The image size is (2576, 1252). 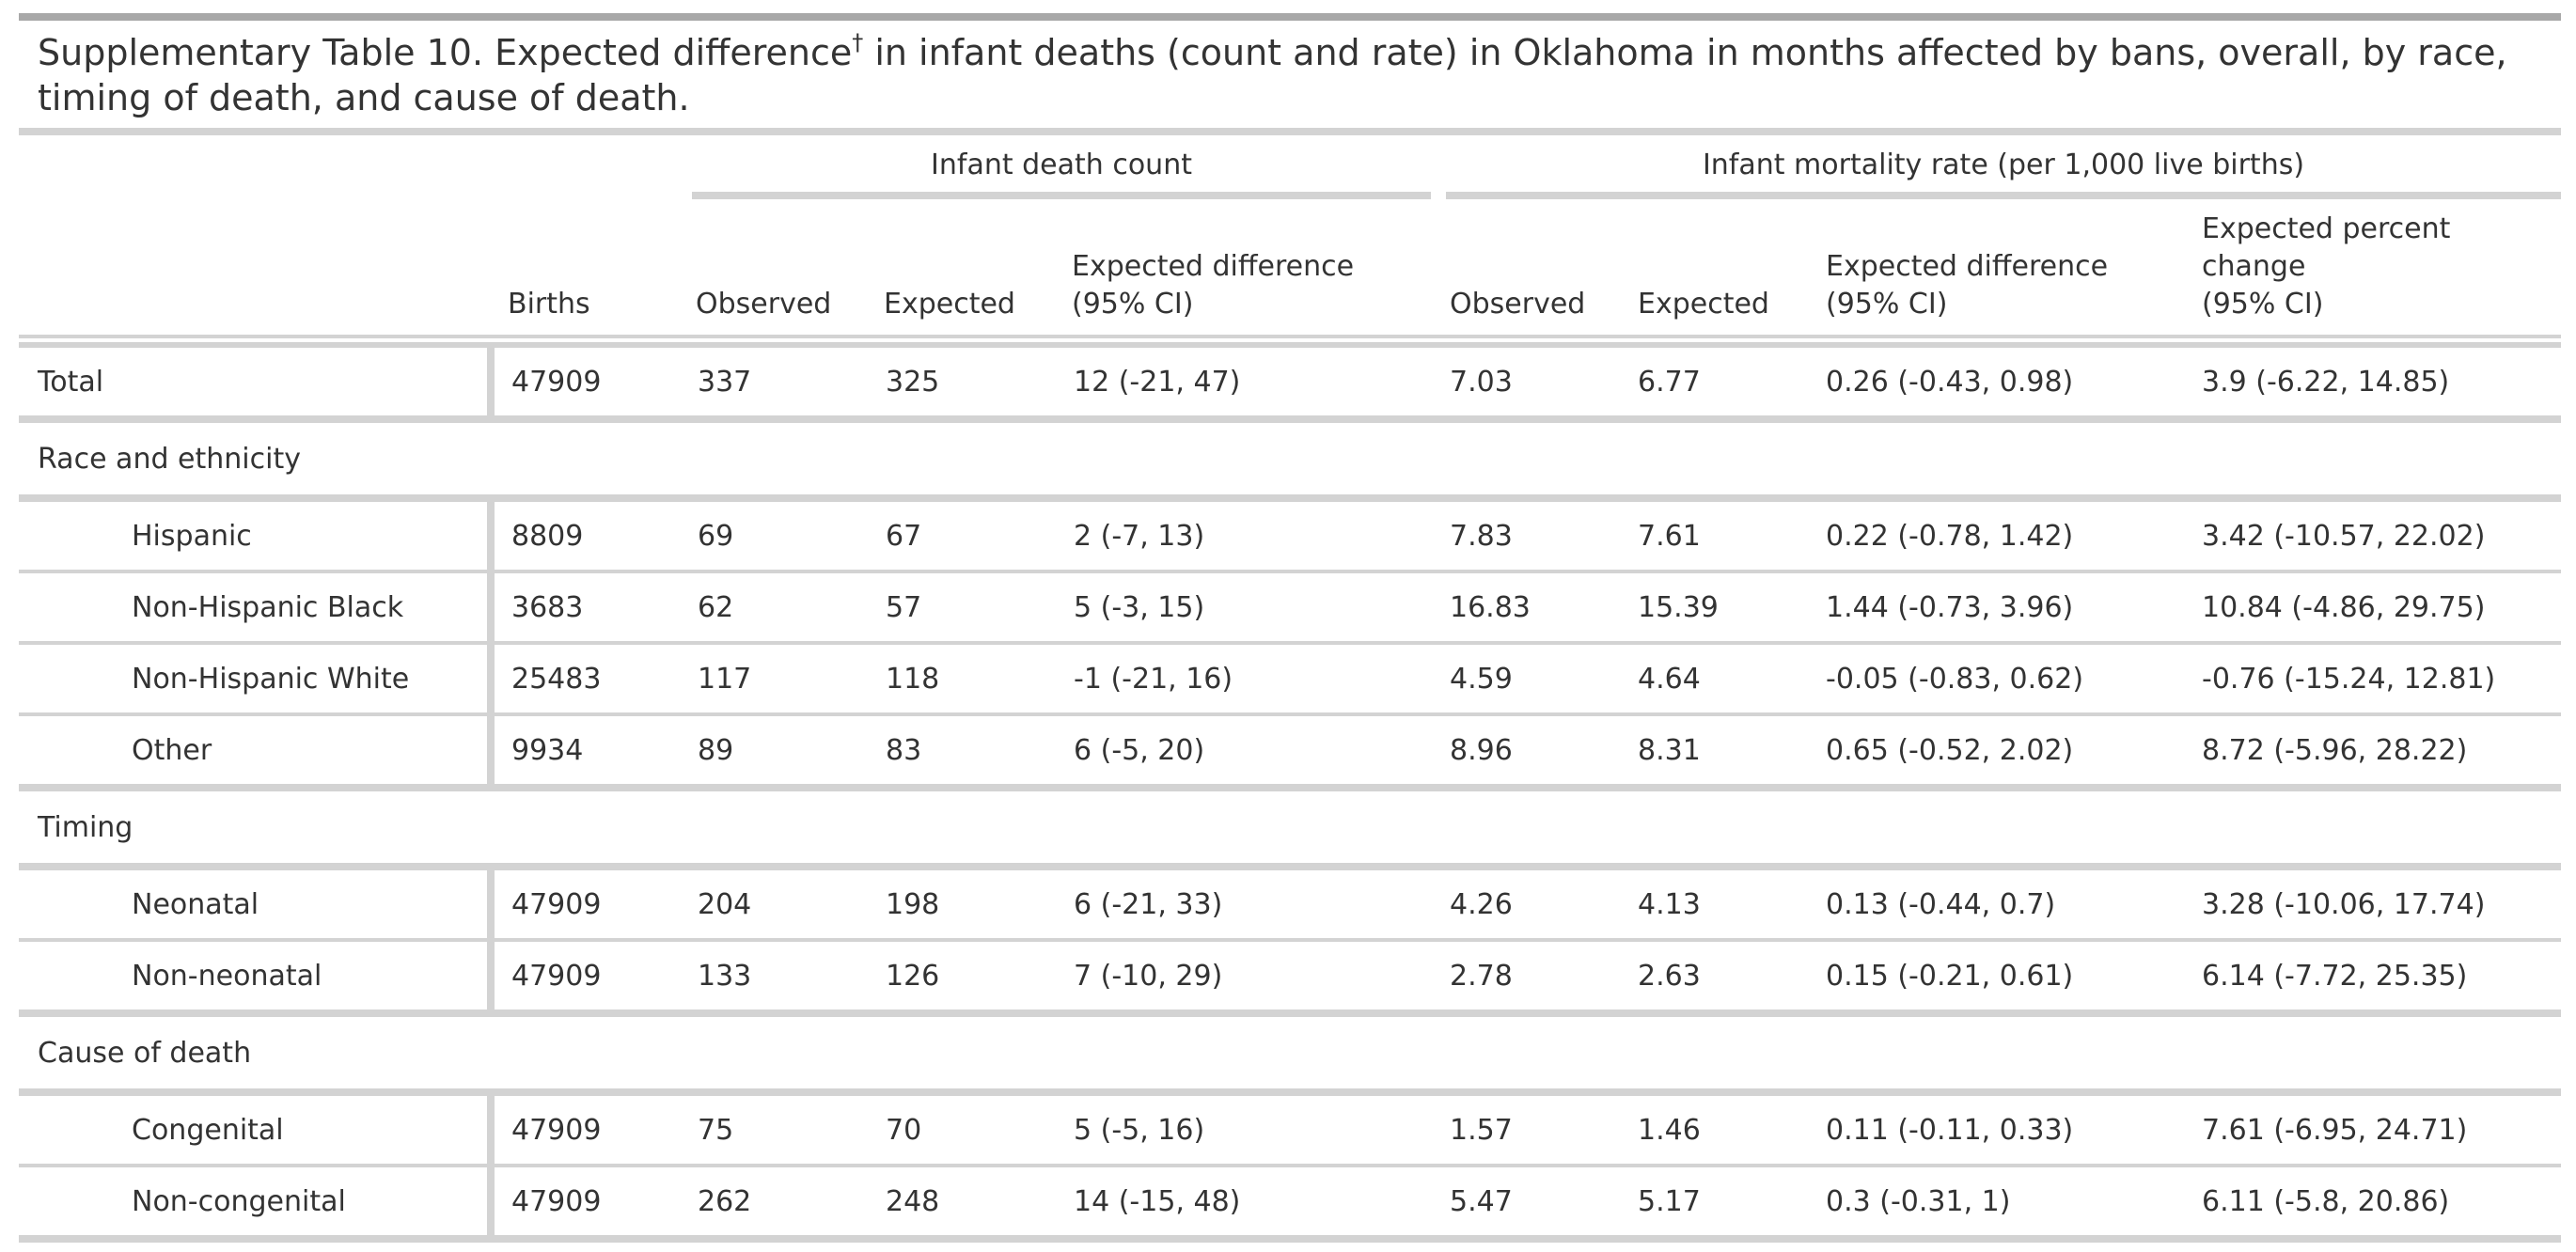 I want to click on cell-exp: 126, so click(x=913, y=976).